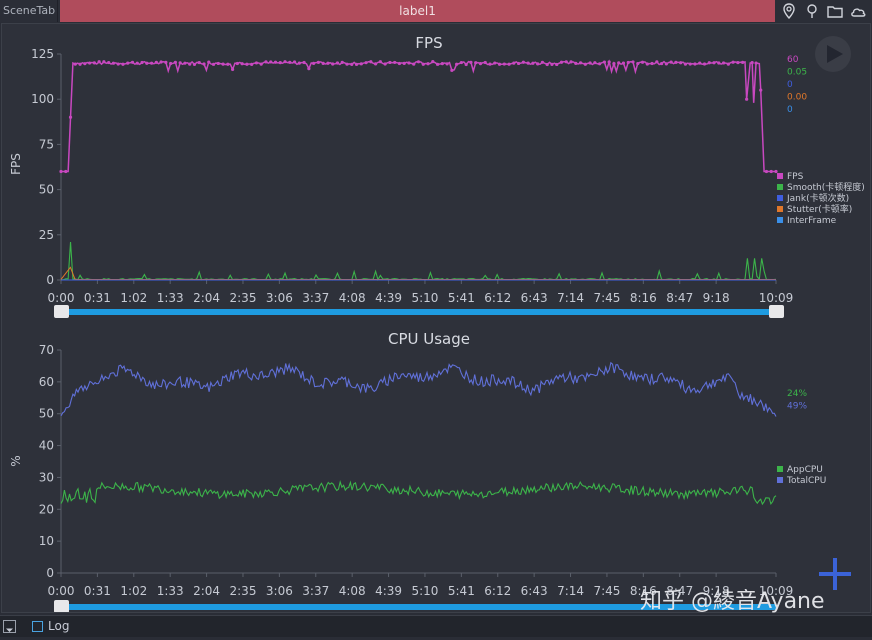  I want to click on cpu-y-tick-label: 20, so click(46, 509).